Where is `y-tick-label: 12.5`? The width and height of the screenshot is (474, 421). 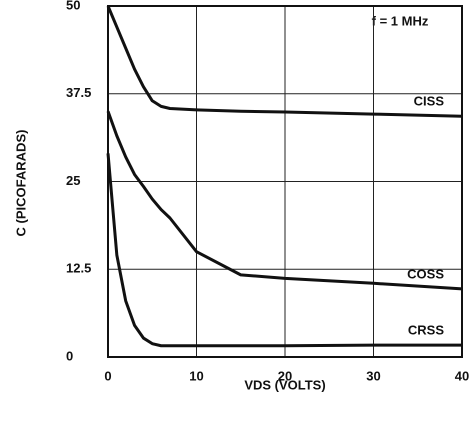 y-tick-label: 12.5 is located at coordinates (78, 268).